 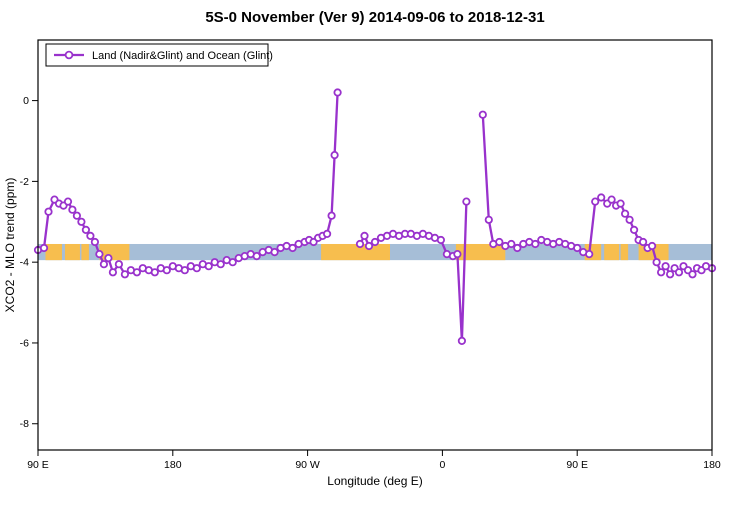 What do you see at coordinates (374, 481) in the screenshot?
I see `x-axis-label: Longitude (deg E)` at bounding box center [374, 481].